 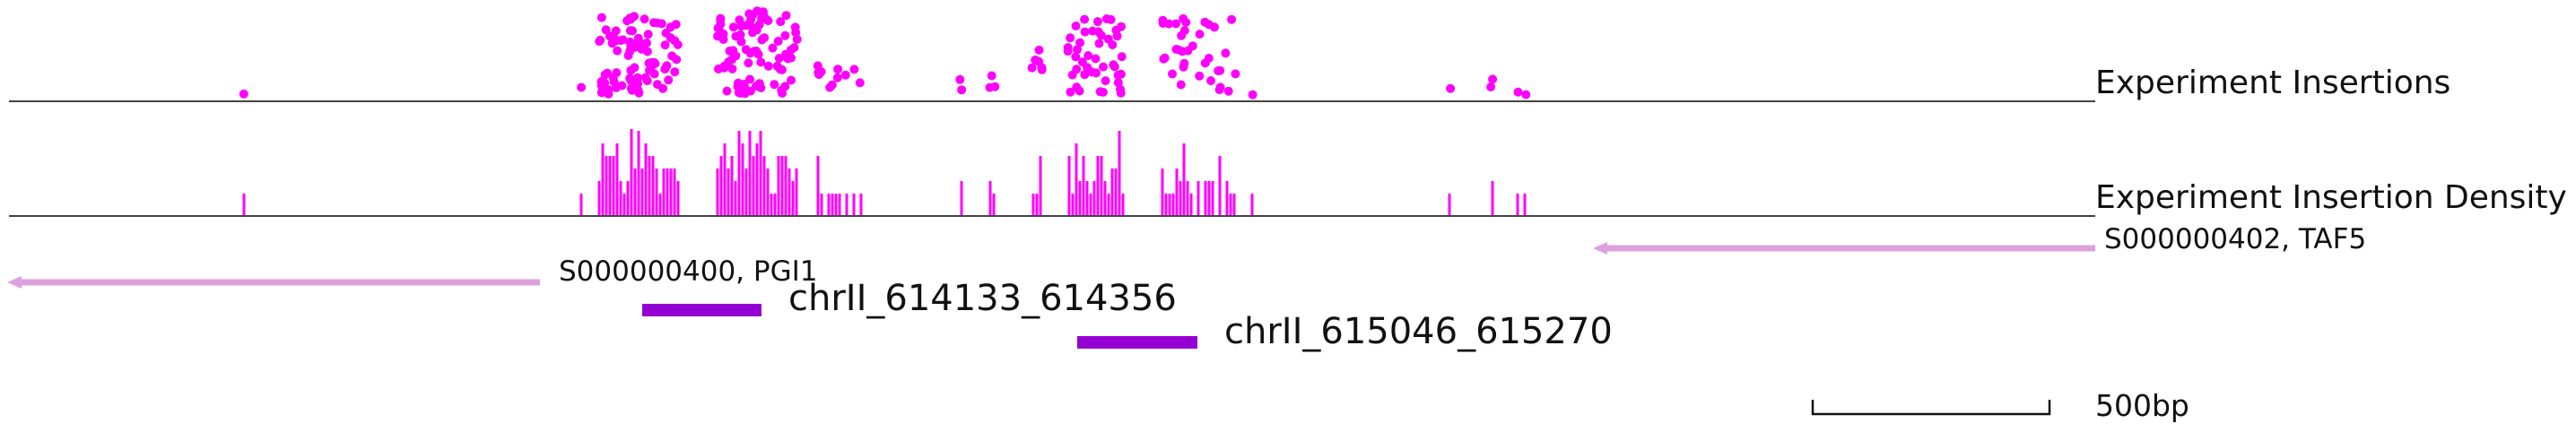 What do you see at coordinates (885, 52) in the screenshot?
I see `insertion-dots` at bounding box center [885, 52].